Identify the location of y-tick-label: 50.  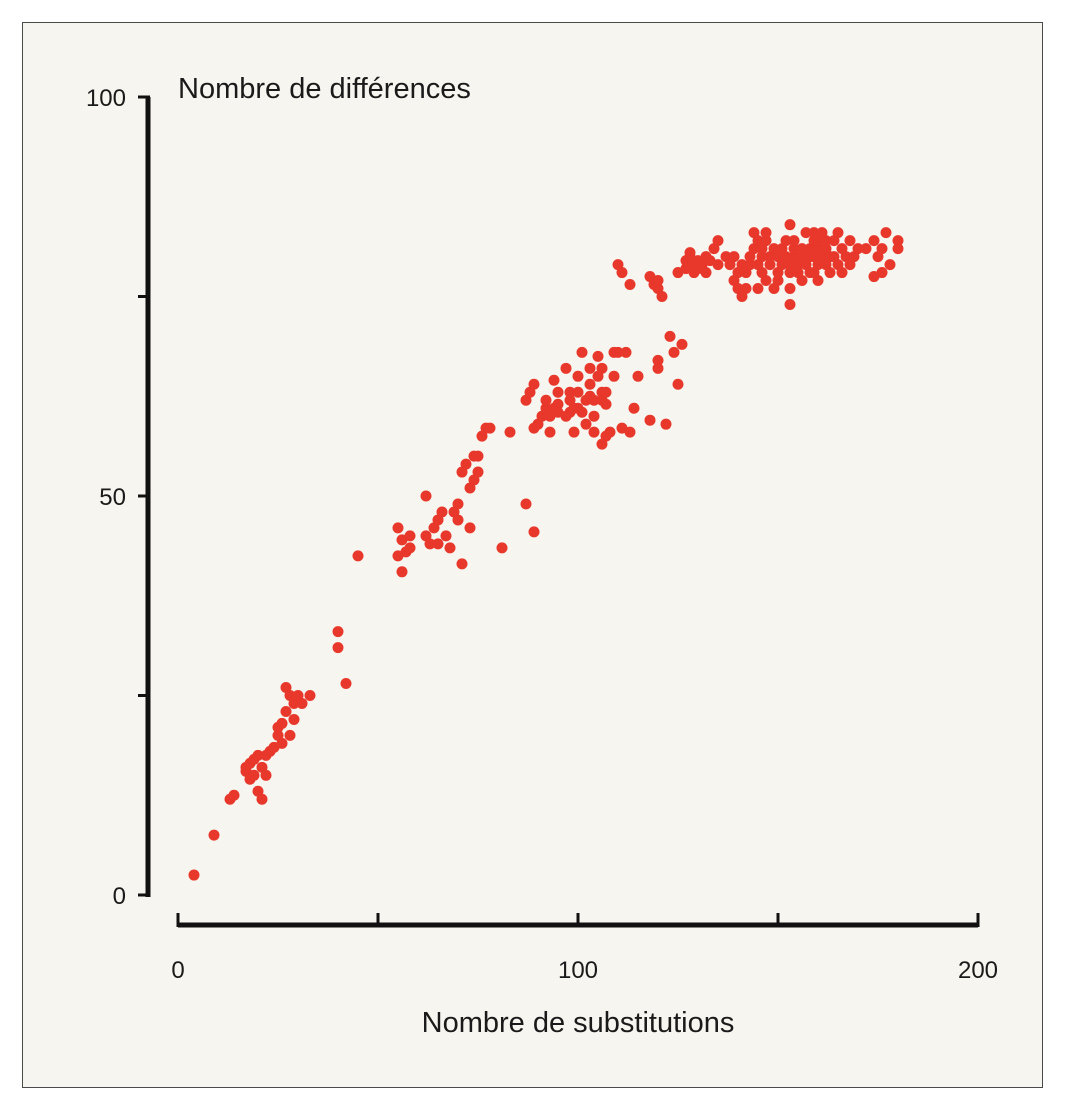
(112, 497).